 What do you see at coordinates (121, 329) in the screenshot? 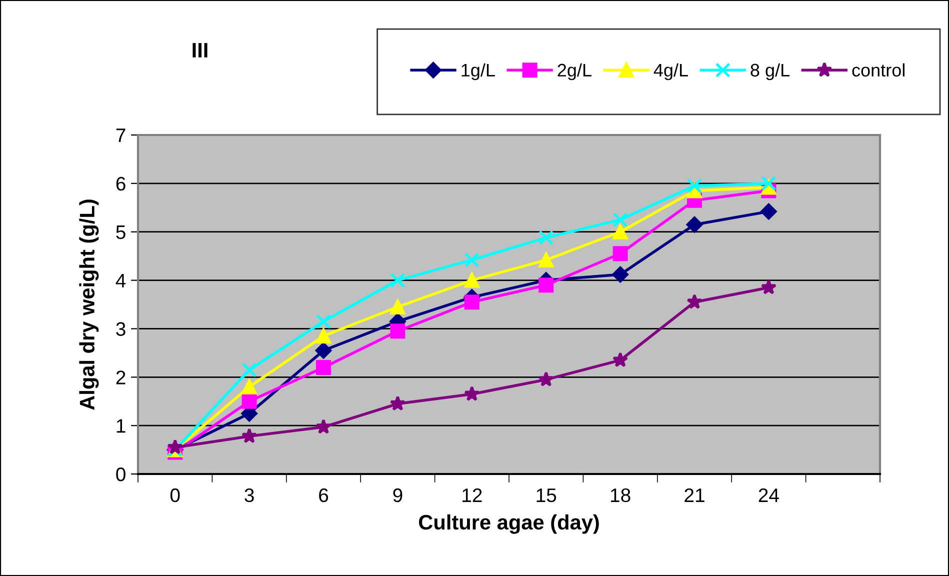
I see `y-tick-label: 3` at bounding box center [121, 329].